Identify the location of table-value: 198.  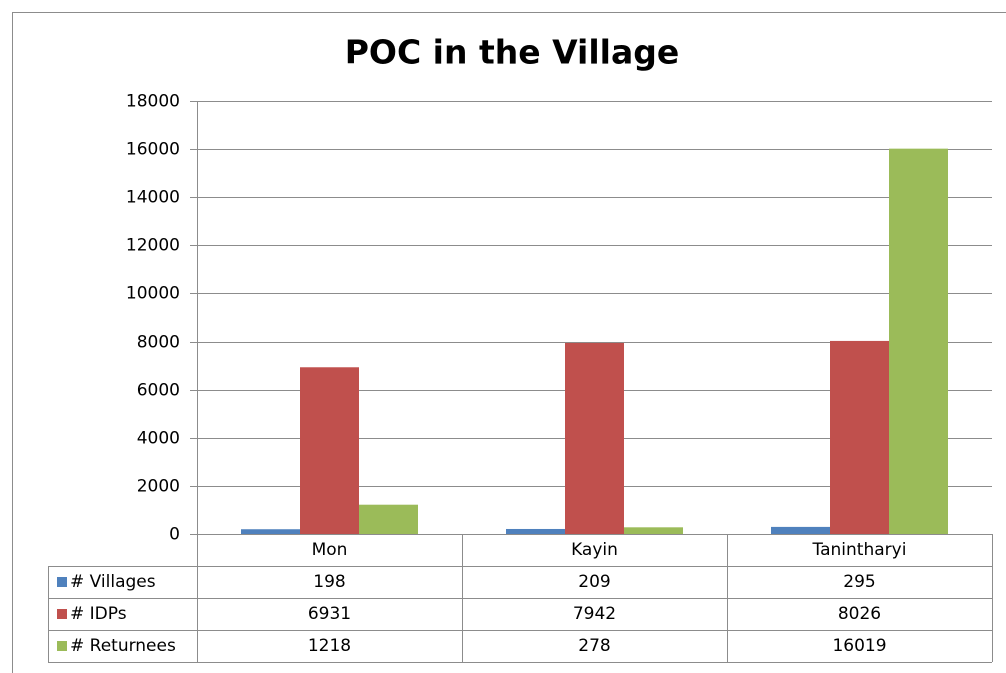
(329, 582).